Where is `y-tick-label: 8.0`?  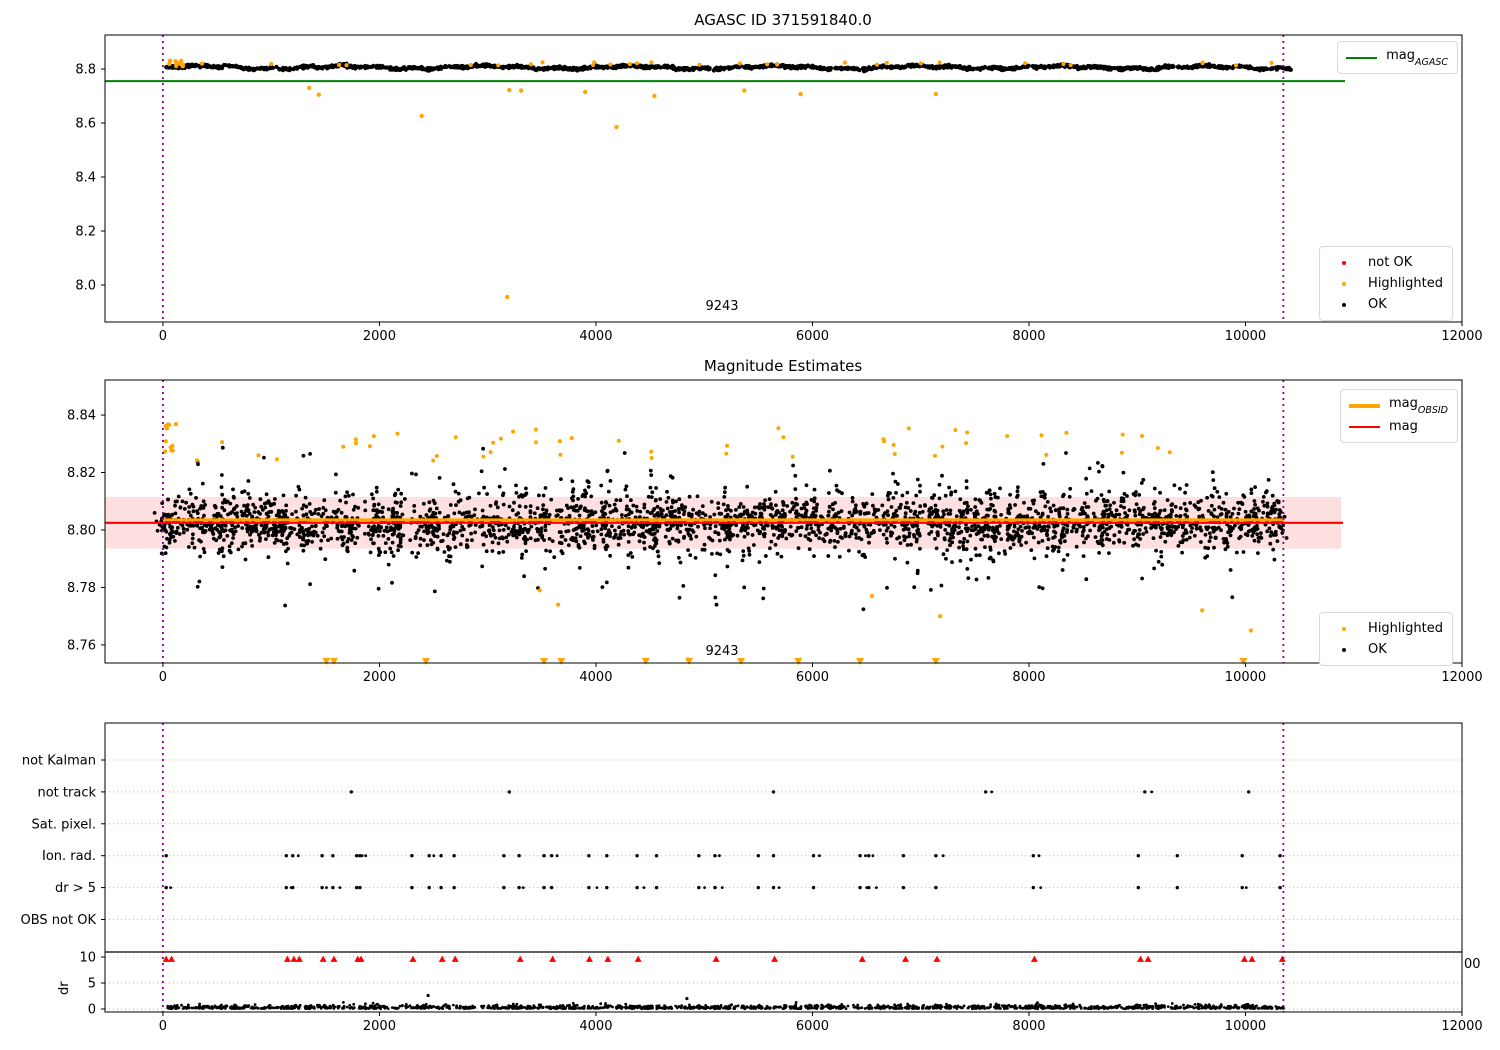 y-tick-label: 8.0 is located at coordinates (85, 286).